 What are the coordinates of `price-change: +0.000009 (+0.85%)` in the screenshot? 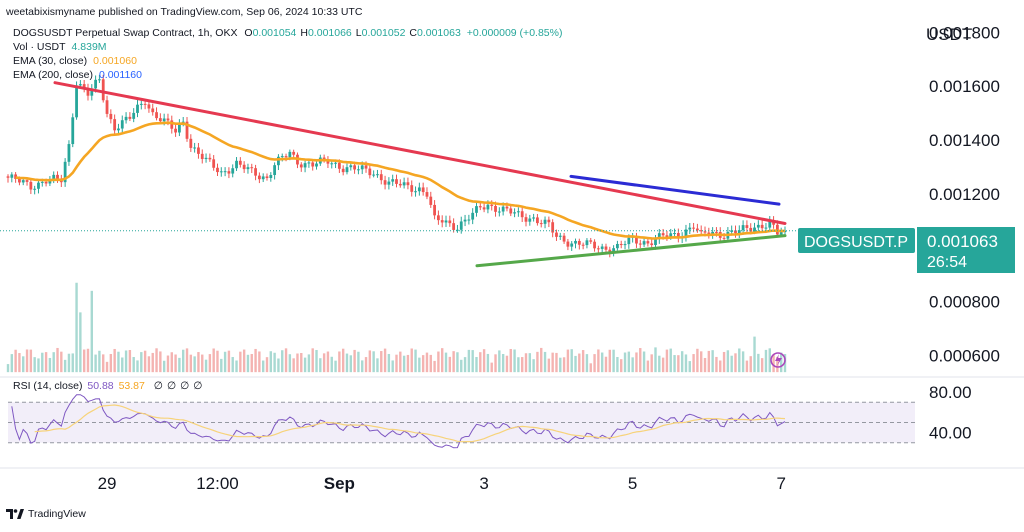 It's located at (514, 33).